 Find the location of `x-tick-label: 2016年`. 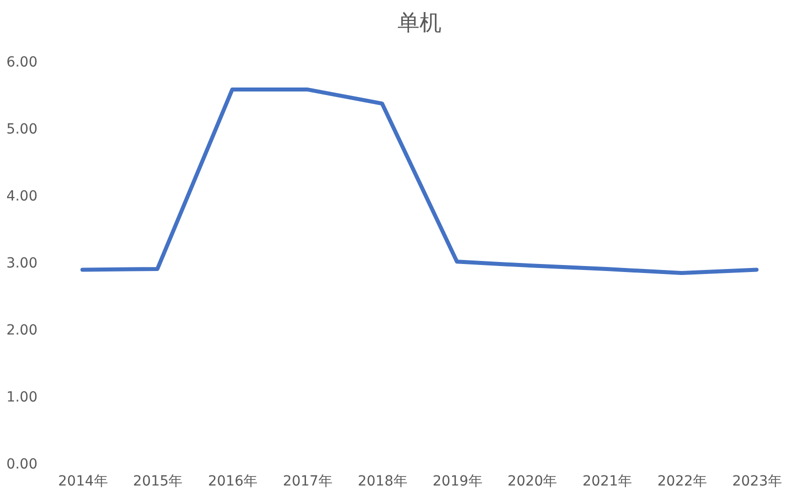

x-tick-label: 2016年 is located at coordinates (233, 482).